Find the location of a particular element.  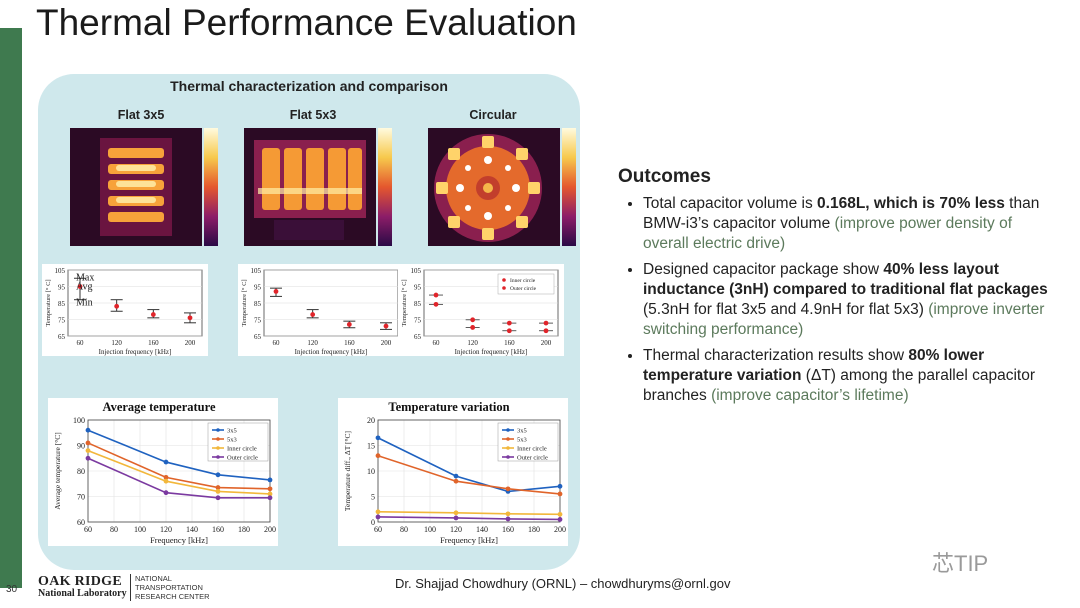

thermal-image-flat3x5 is located at coordinates (136, 187).